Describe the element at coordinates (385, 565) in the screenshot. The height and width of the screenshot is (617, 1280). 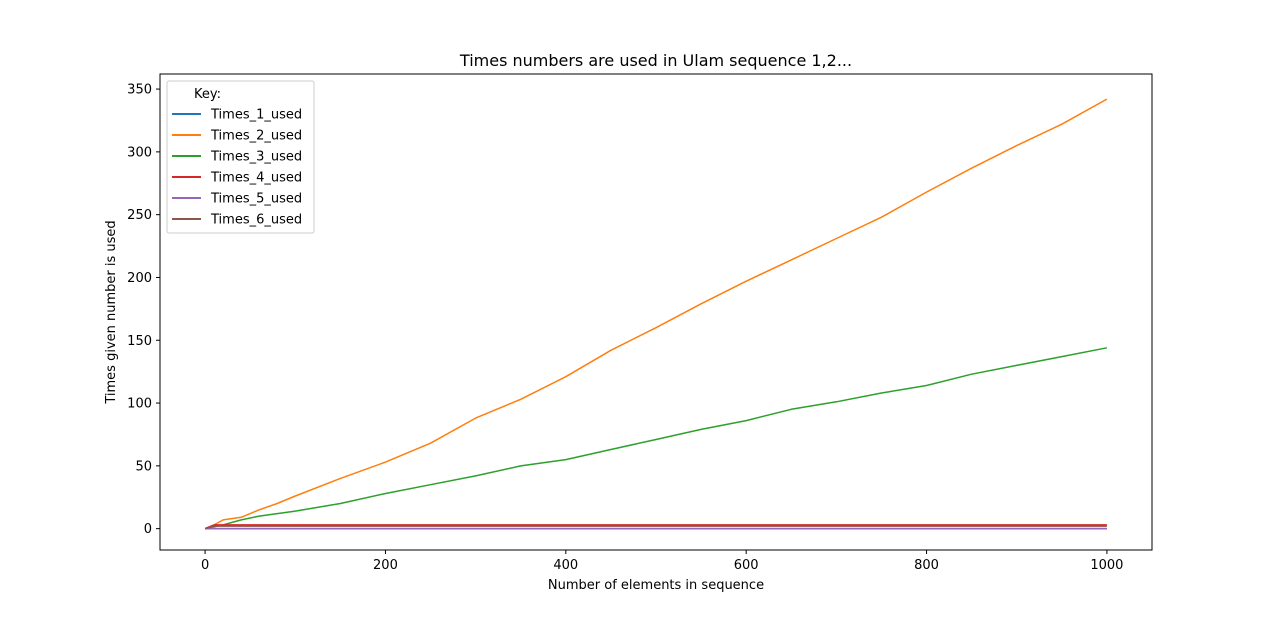
I see `x-tick-label: 200` at that location.